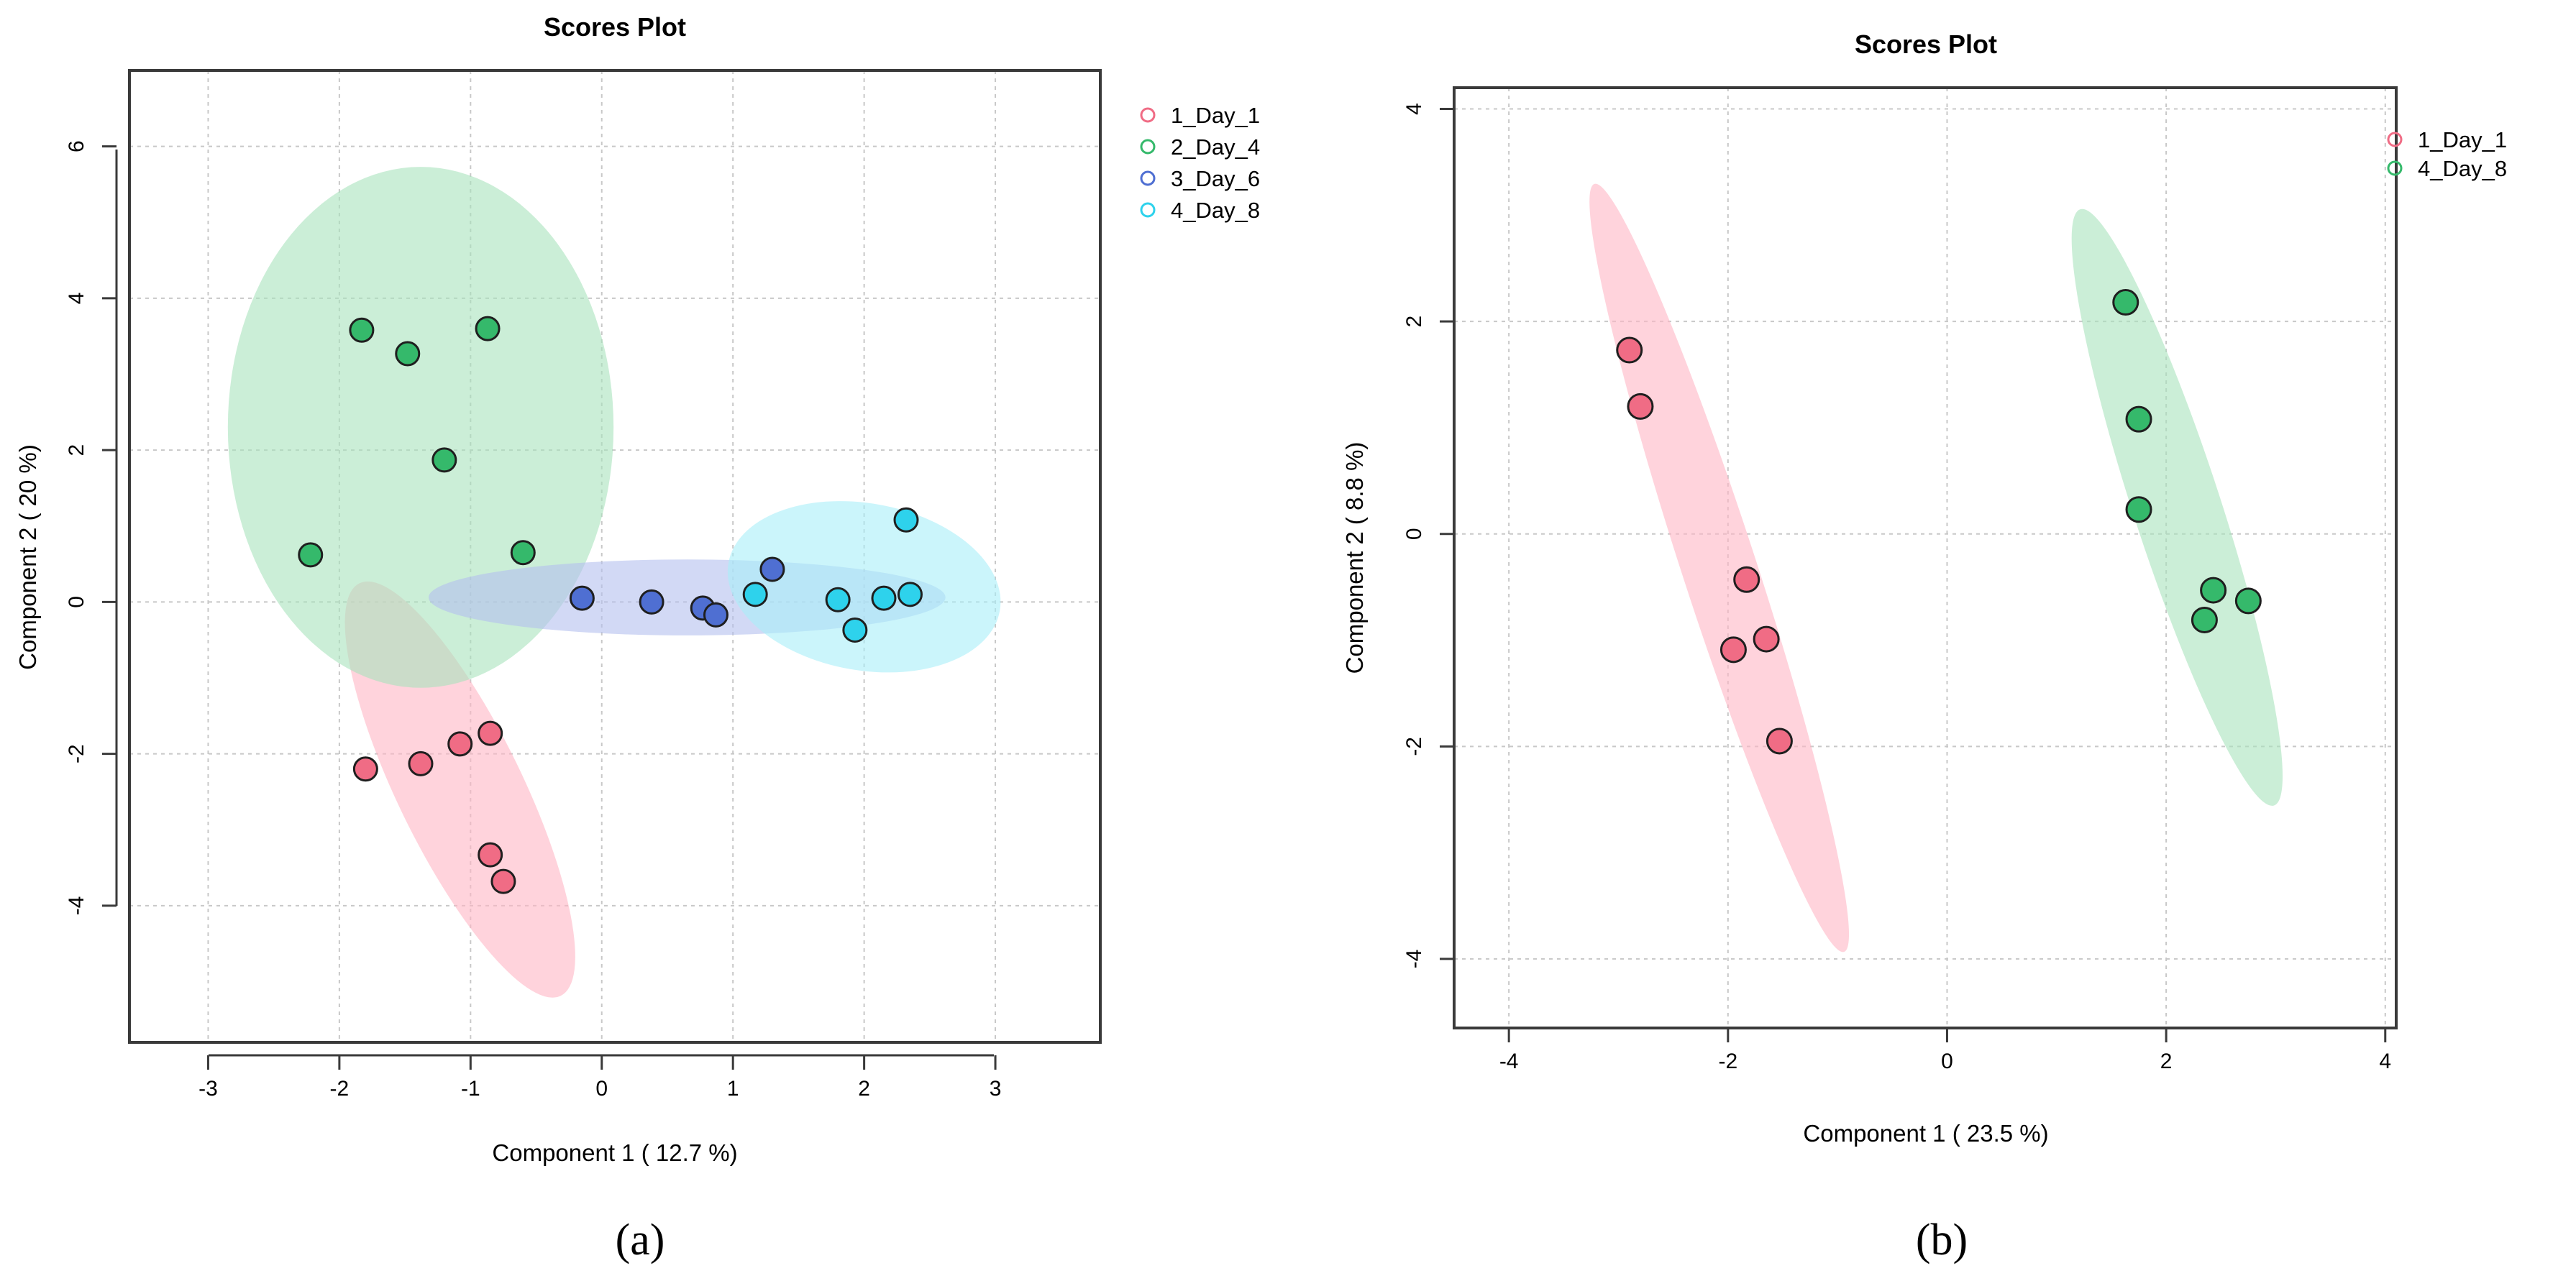 The width and height of the screenshot is (2576, 1276). I want to click on panel-b-y-tick-label--2: -2, so click(1414, 747).